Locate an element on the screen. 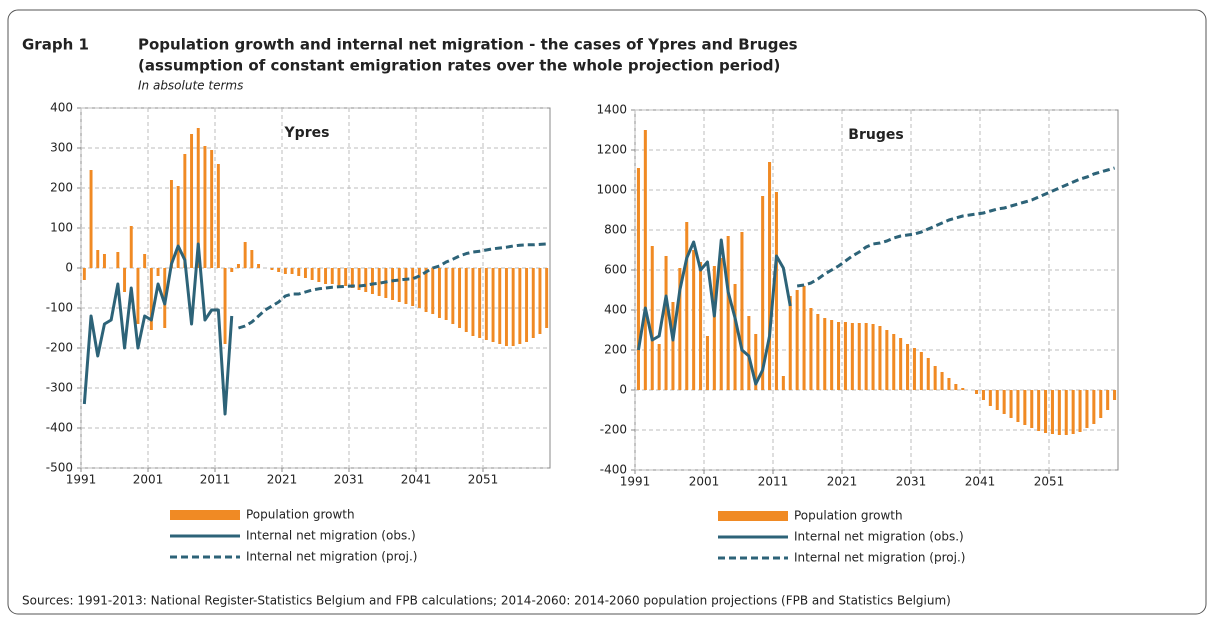 This screenshot has width=1213, height=625. y-tick-label: -400 is located at coordinates (59, 428).